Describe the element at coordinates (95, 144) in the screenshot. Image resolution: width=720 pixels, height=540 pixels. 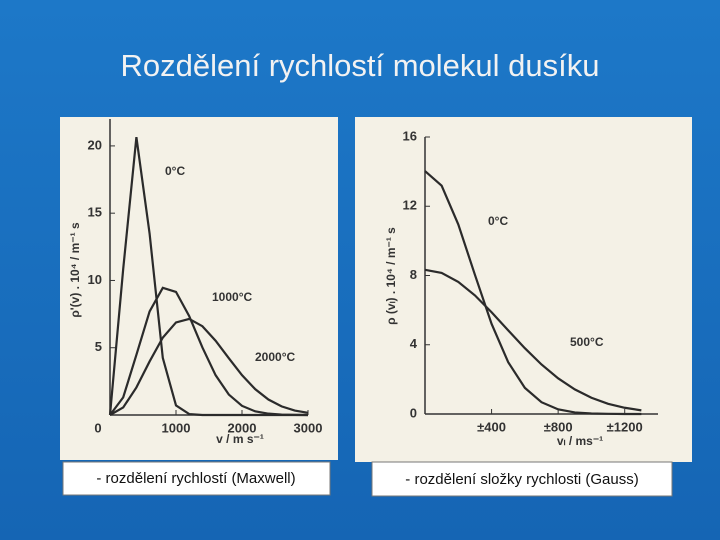
I see `y-tick-label: 20` at that location.